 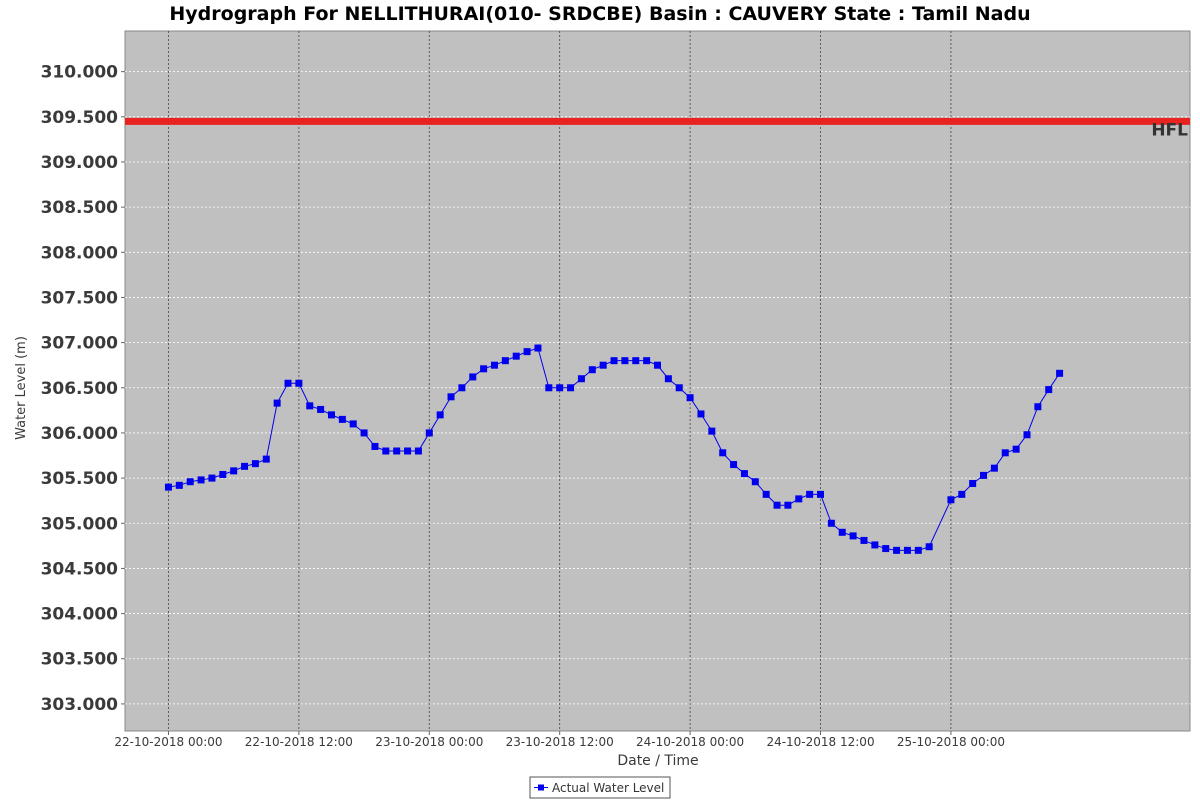 I want to click on legend-label: Actual Water Level, so click(x=608, y=788).